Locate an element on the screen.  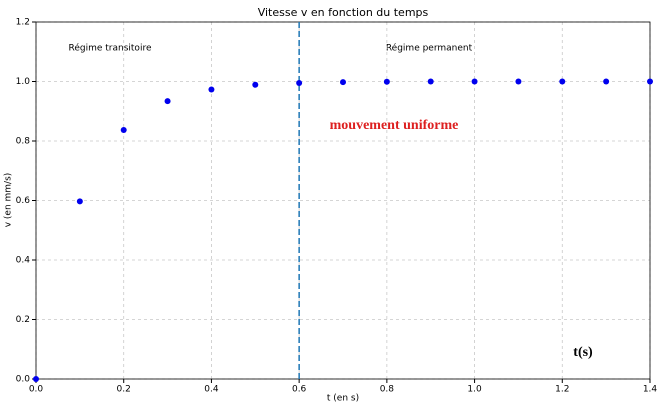
x-tick-label: 1.0 is located at coordinates (474, 390).